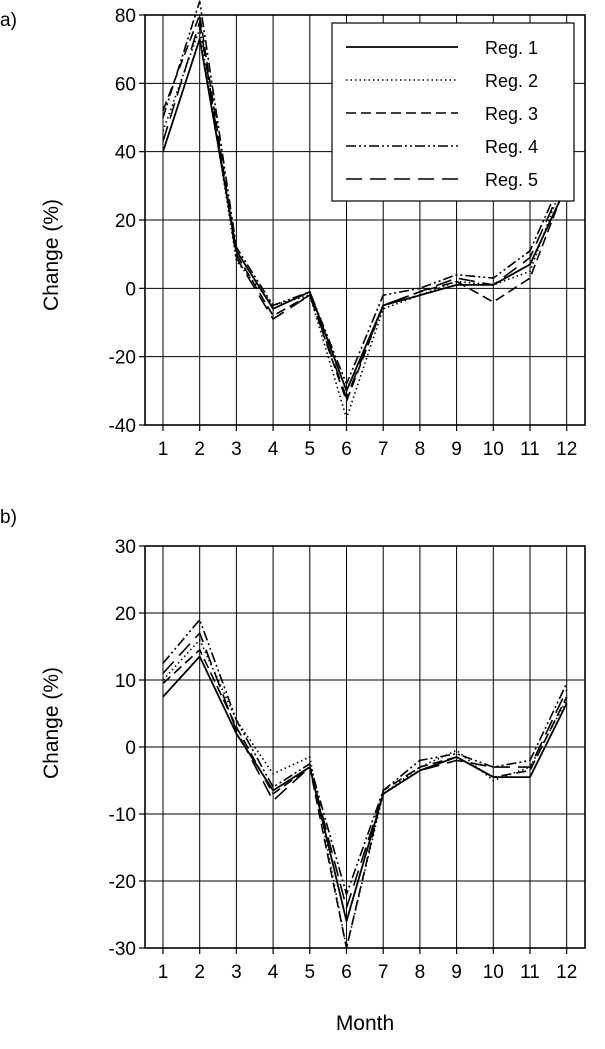  I want to click on legend-label-reg-2: Reg. 2, so click(511, 81).